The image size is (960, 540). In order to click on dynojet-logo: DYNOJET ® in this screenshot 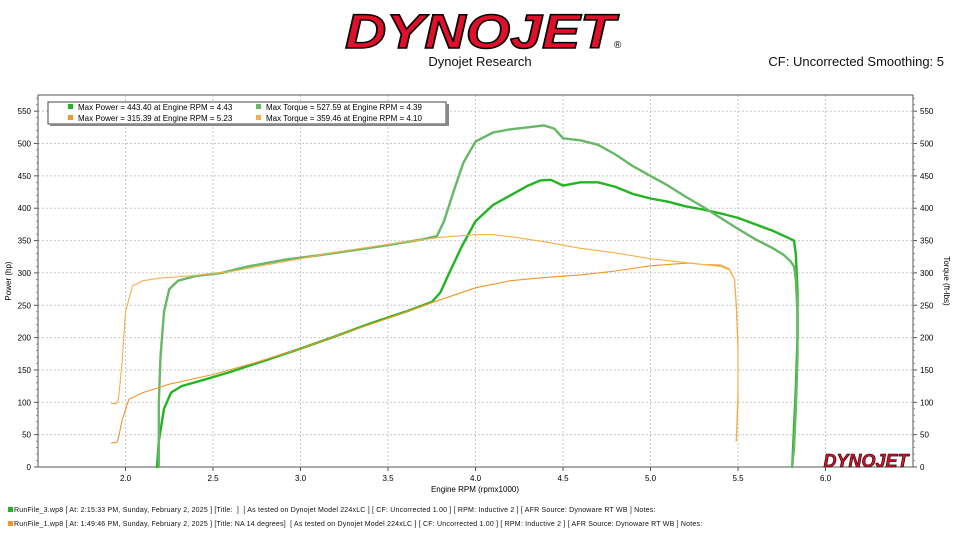, I will do `click(483, 30)`.